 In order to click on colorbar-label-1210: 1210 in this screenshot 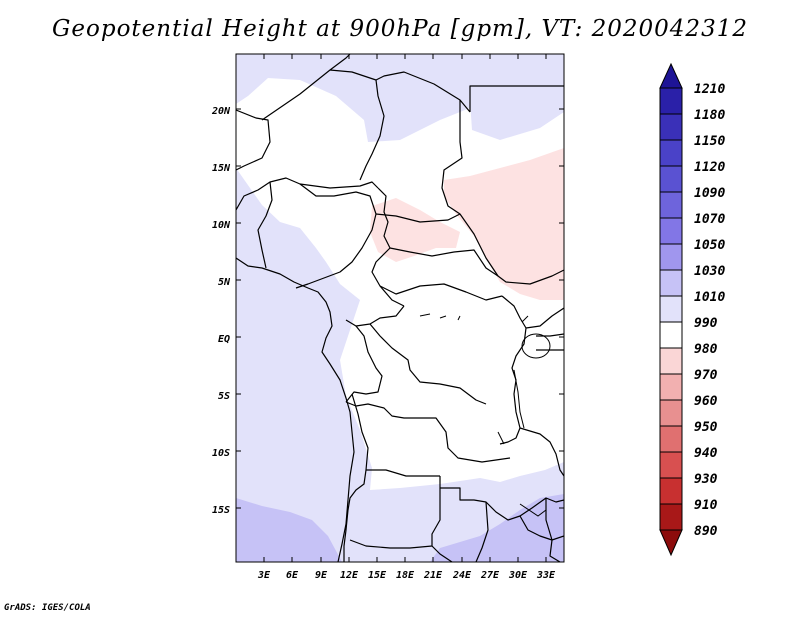, I will do `click(709, 89)`.